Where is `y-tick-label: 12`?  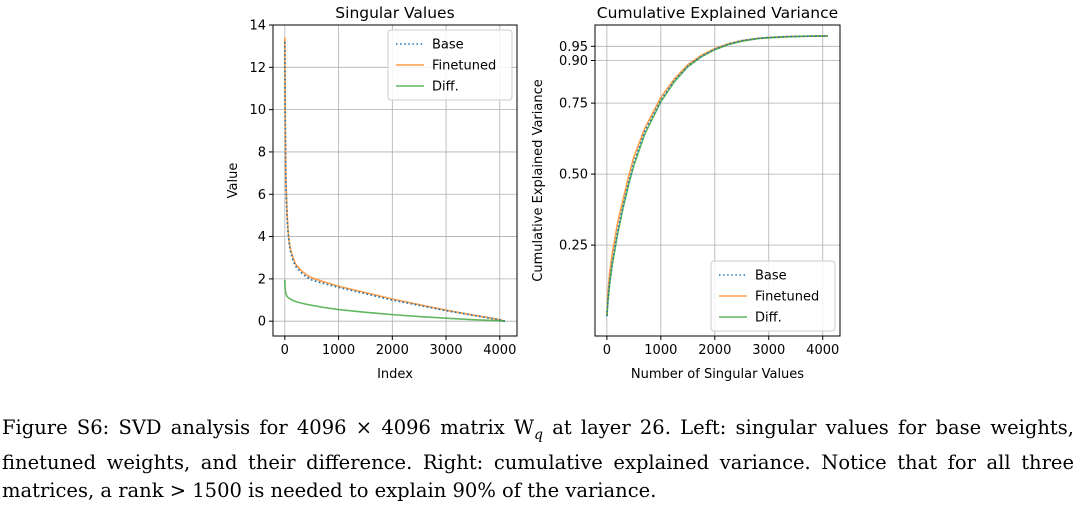
y-tick-label: 12 is located at coordinates (257, 68).